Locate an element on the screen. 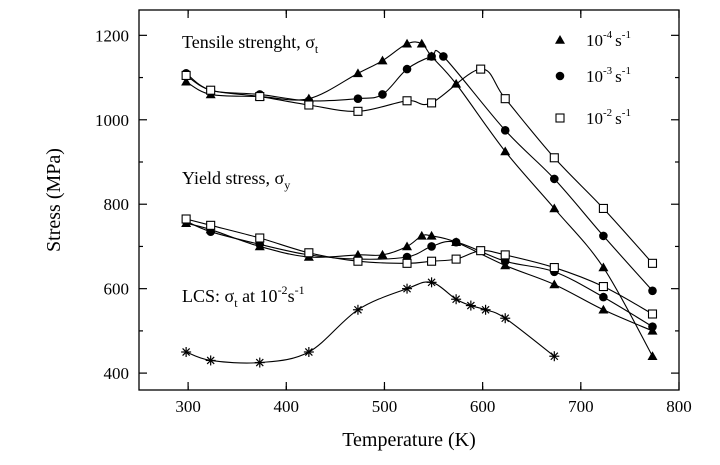 This screenshot has width=720, height=465. yield-annotation: Yield stress, σy is located at coordinates (236, 180).